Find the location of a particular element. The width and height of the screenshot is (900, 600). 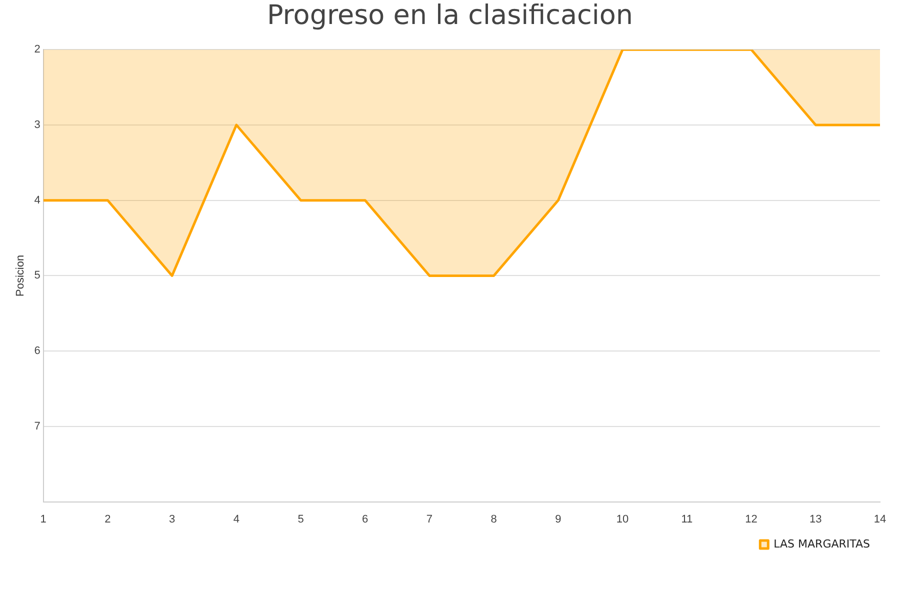

chart-title: Progreso en la clasificacion is located at coordinates (450, 15).